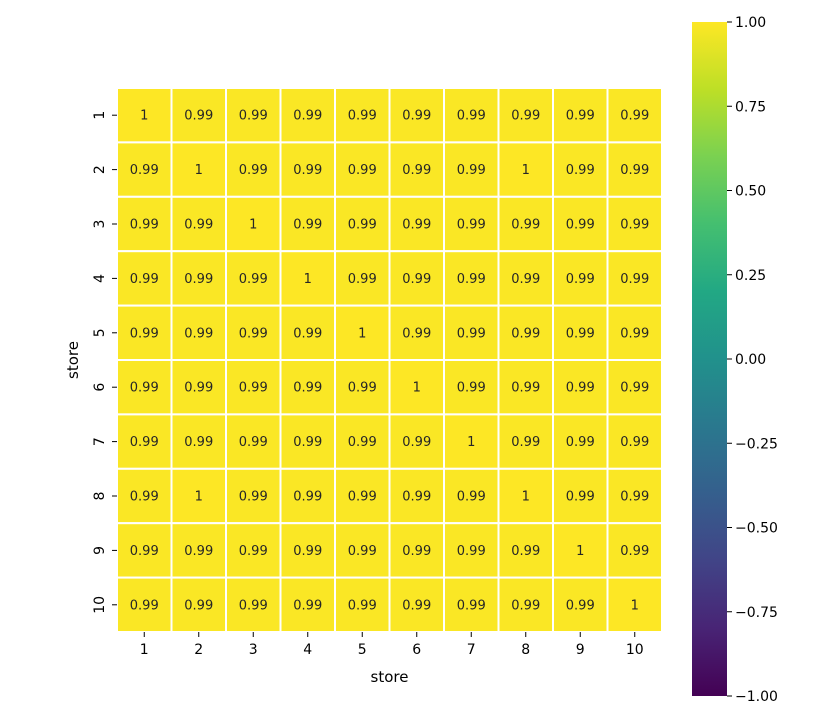 The image size is (836, 727). I want to click on x-tick-label: 2, so click(198, 650).